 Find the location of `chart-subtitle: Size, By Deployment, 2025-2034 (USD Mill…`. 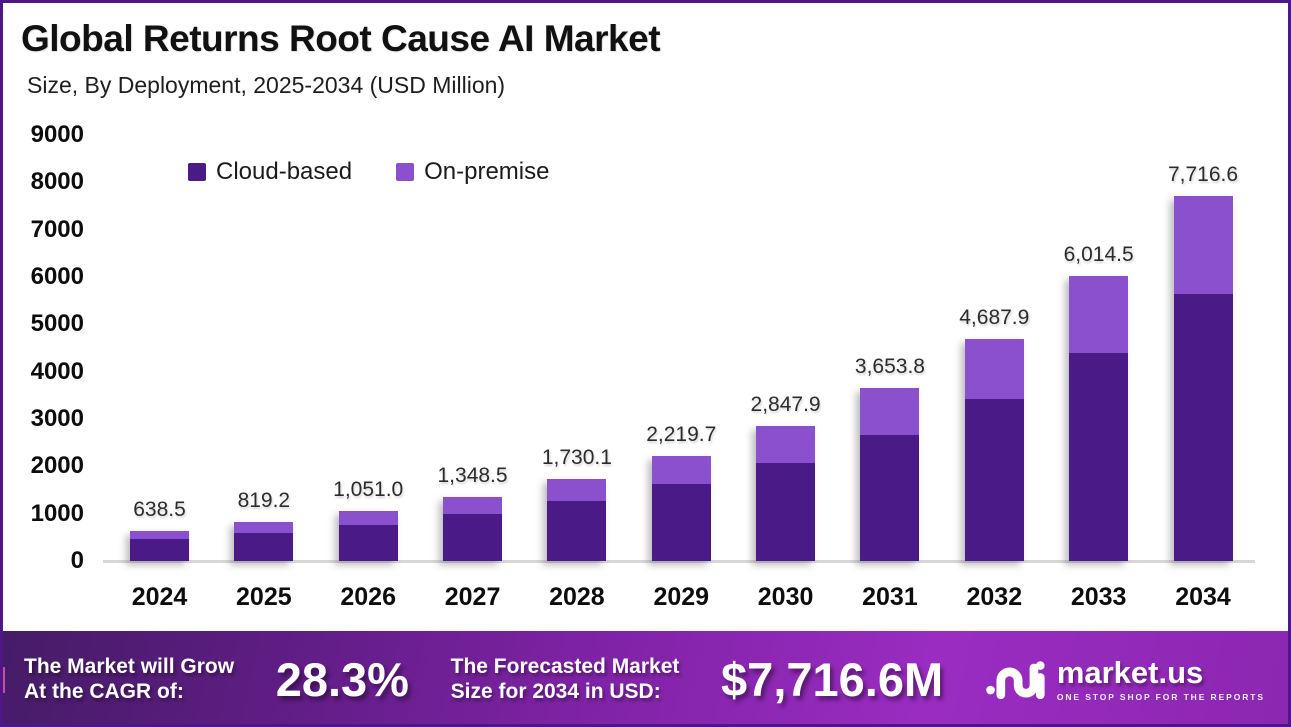

chart-subtitle: Size, By Deployment, 2025-2034 (USD Mill… is located at coordinates (266, 85).